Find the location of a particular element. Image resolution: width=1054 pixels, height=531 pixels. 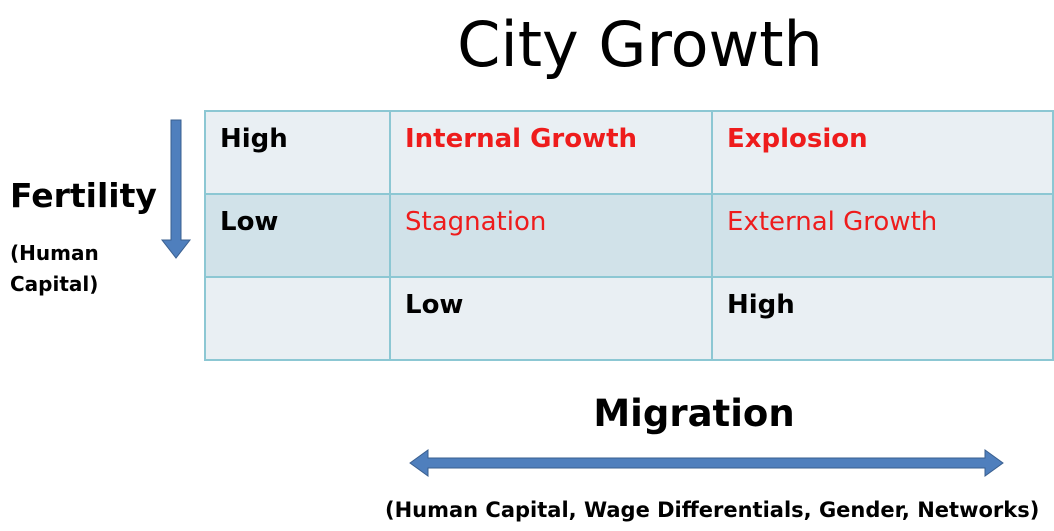

table-cell is located at coordinates (297, 318).